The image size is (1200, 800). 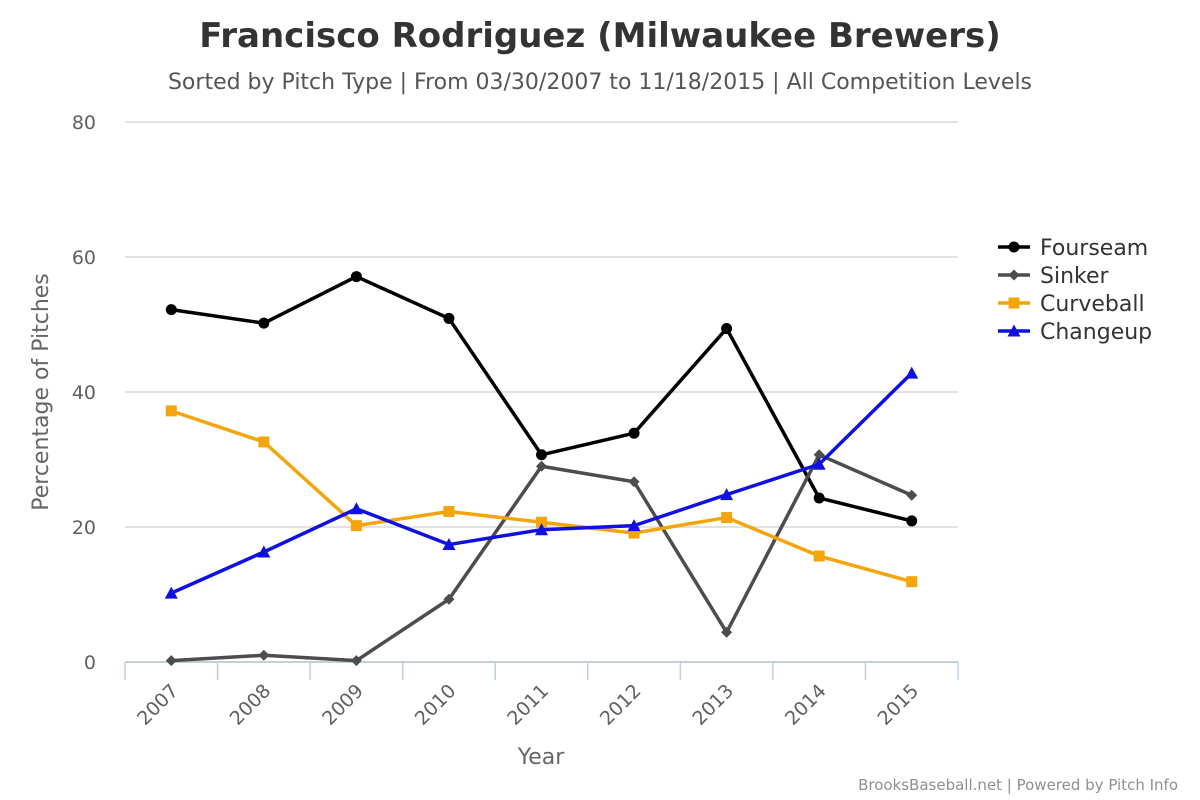 I want to click on y-tick-label: 20, so click(x=84, y=528).